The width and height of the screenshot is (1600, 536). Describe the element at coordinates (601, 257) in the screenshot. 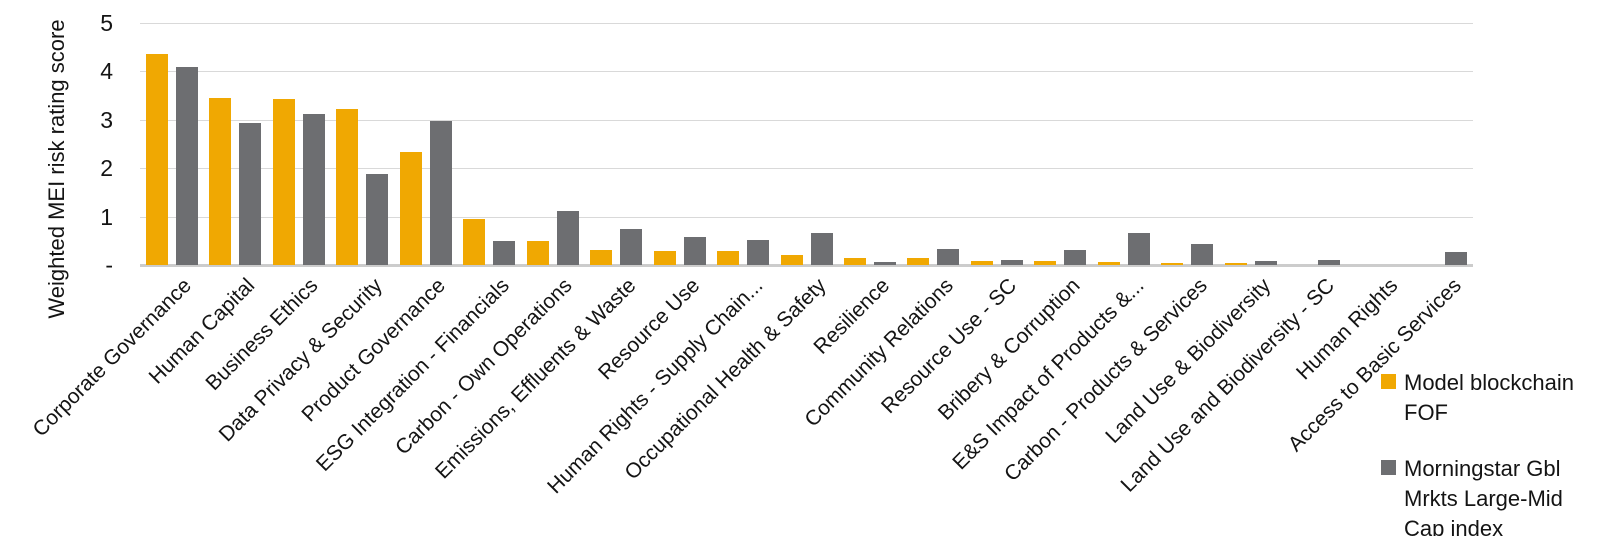

I see `bar-s0-c7` at that location.